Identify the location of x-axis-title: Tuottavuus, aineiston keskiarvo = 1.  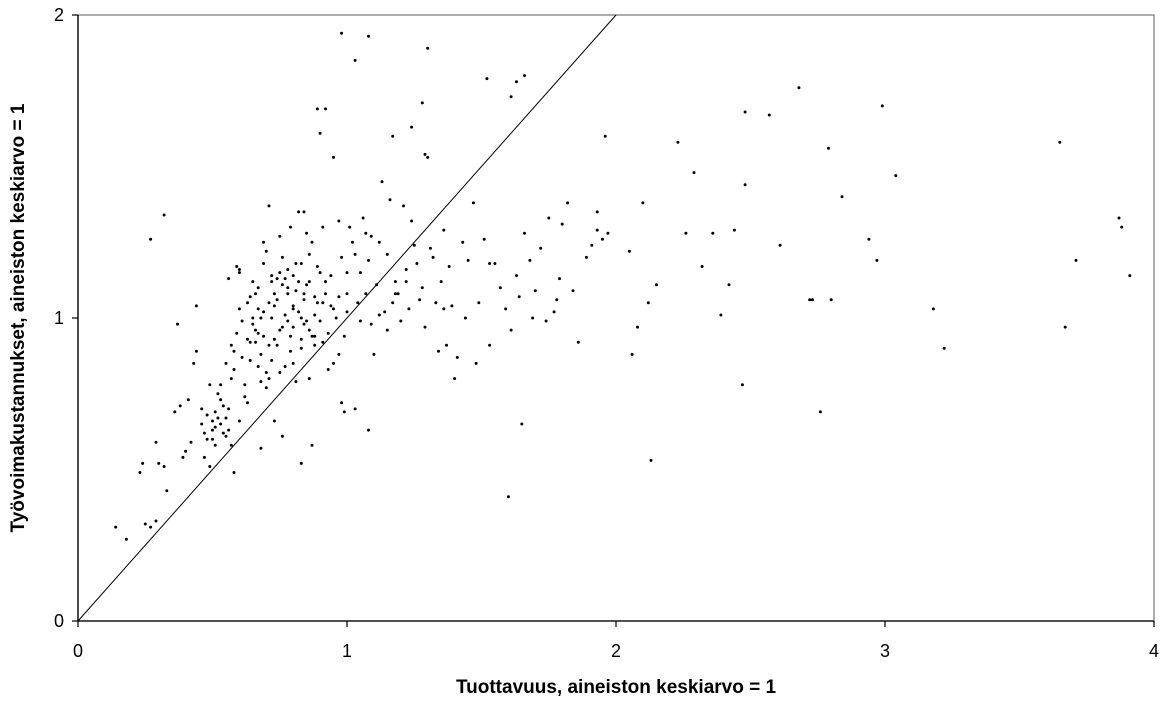
(616, 687).